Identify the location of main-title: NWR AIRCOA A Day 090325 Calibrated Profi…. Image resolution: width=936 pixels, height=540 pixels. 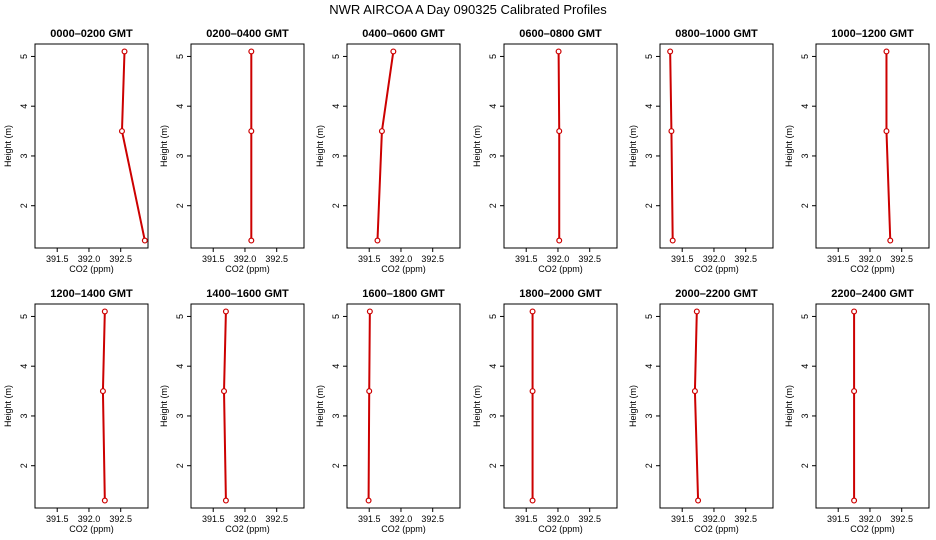
(468, 9).